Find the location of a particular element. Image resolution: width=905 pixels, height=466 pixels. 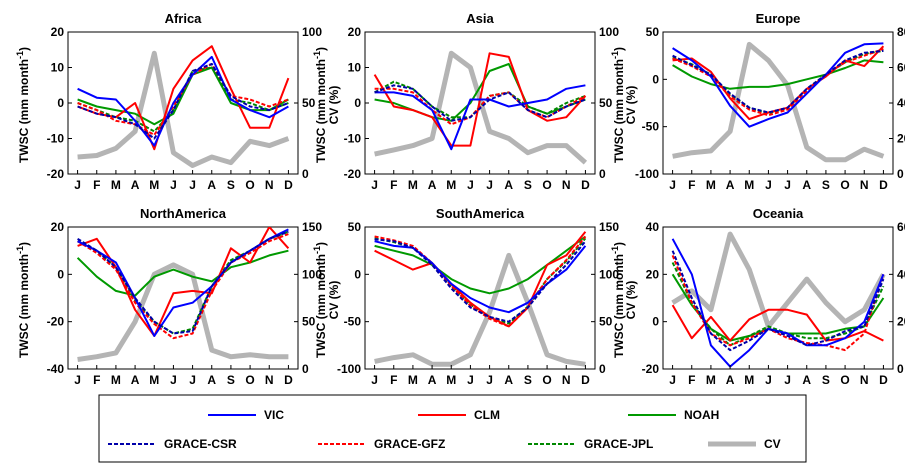

y-tick-label: 40 is located at coordinates (653, 227).